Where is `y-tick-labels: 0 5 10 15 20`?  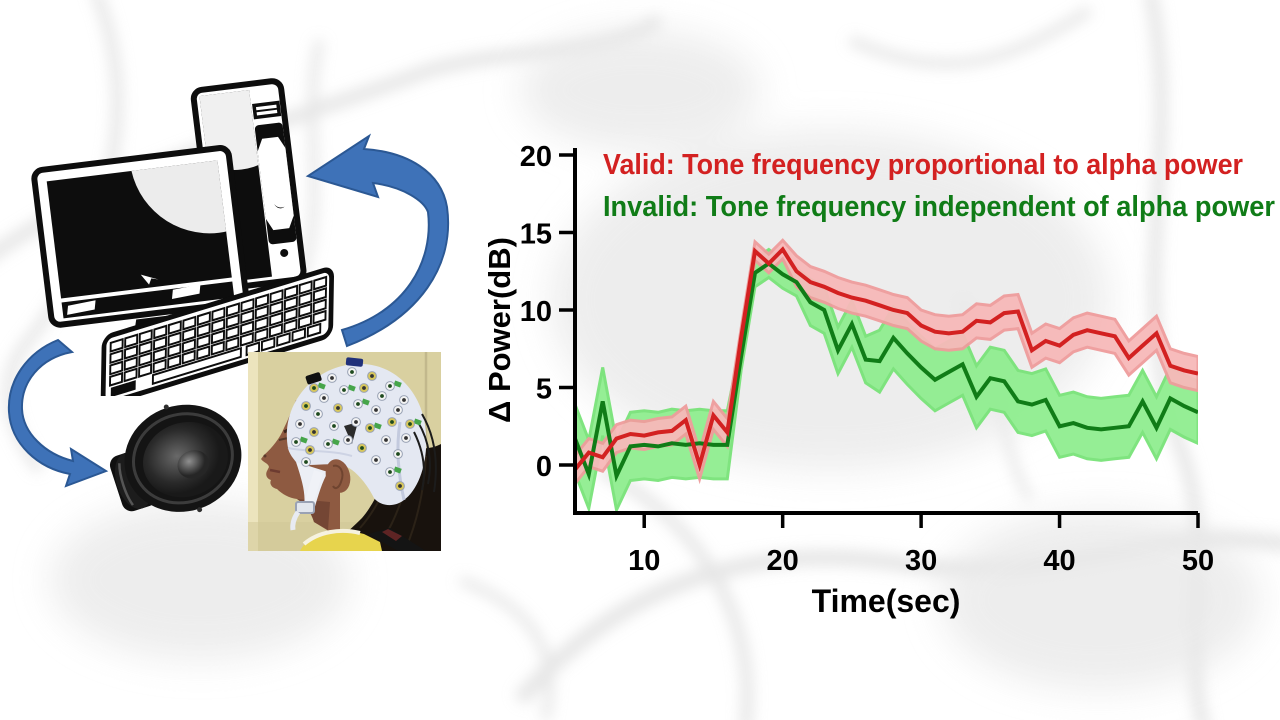 y-tick-labels: 0 5 10 15 20 is located at coordinates (536, 312).